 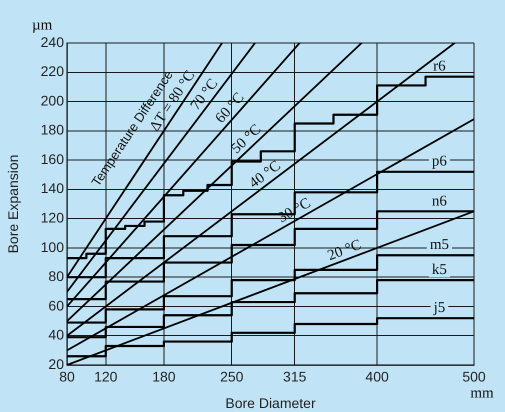 What do you see at coordinates (56, 305) in the screenshot?
I see `y-tick-label: 60` at bounding box center [56, 305].